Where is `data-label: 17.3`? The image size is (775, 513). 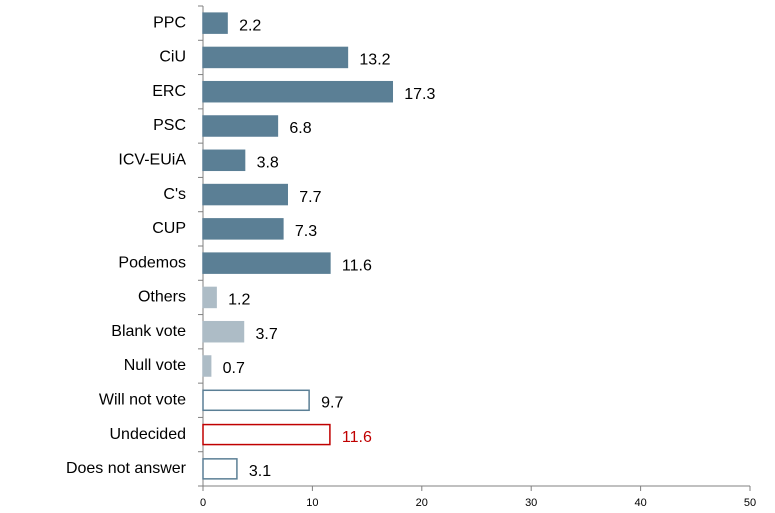 data-label: 17.3 is located at coordinates (419, 94).